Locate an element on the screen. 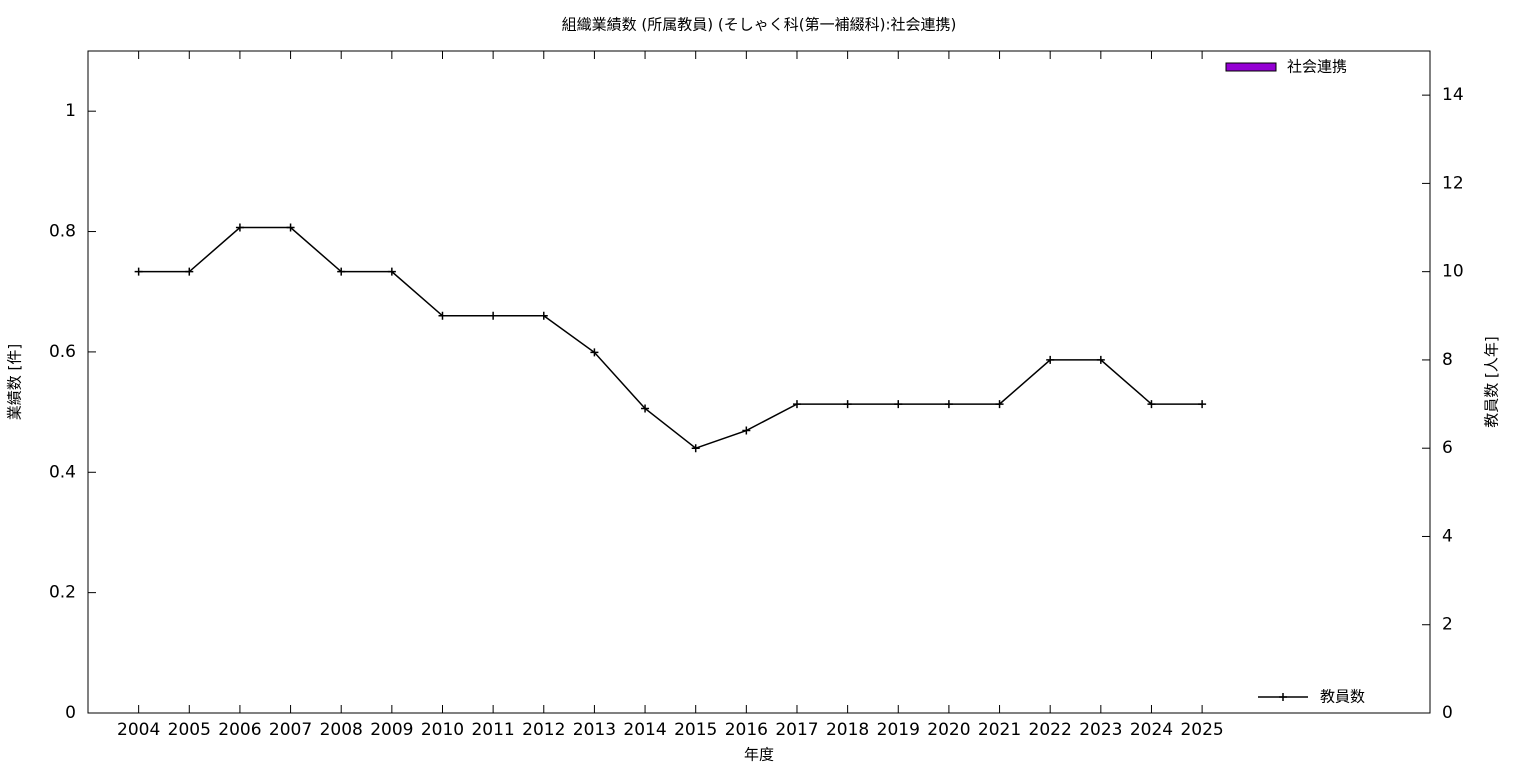 The image size is (1536, 772). legend-label: 社会連携 is located at coordinates (1317, 67).